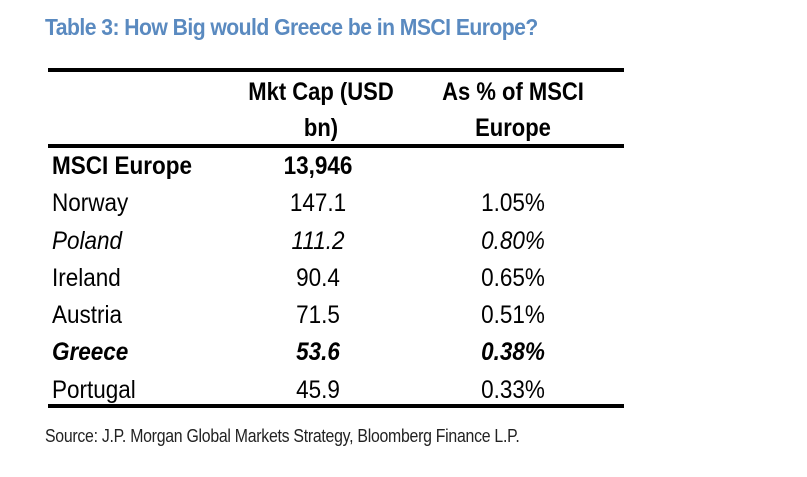 This screenshot has height=477, width=807. What do you see at coordinates (321, 92) in the screenshot?
I see `header-mkt-cap-line1: Mkt Cap (USD` at bounding box center [321, 92].